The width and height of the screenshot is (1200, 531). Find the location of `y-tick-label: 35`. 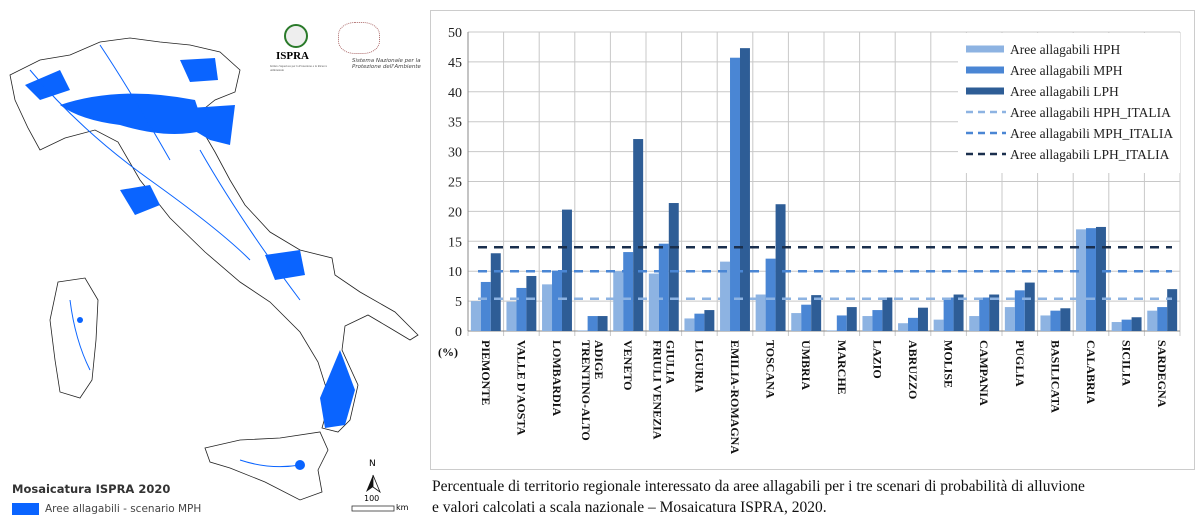

y-tick-label: 35 is located at coordinates (455, 123).